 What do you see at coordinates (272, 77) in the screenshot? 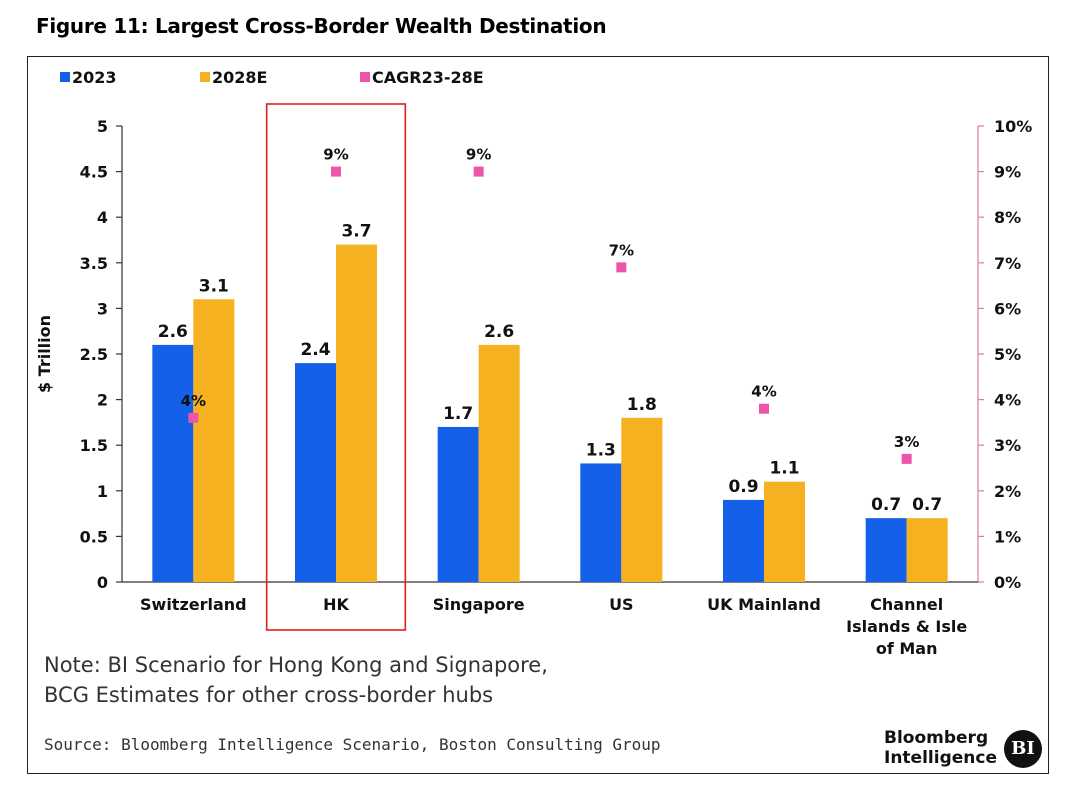
I see `legend: 2023 2028E CAGR23-28E` at bounding box center [272, 77].